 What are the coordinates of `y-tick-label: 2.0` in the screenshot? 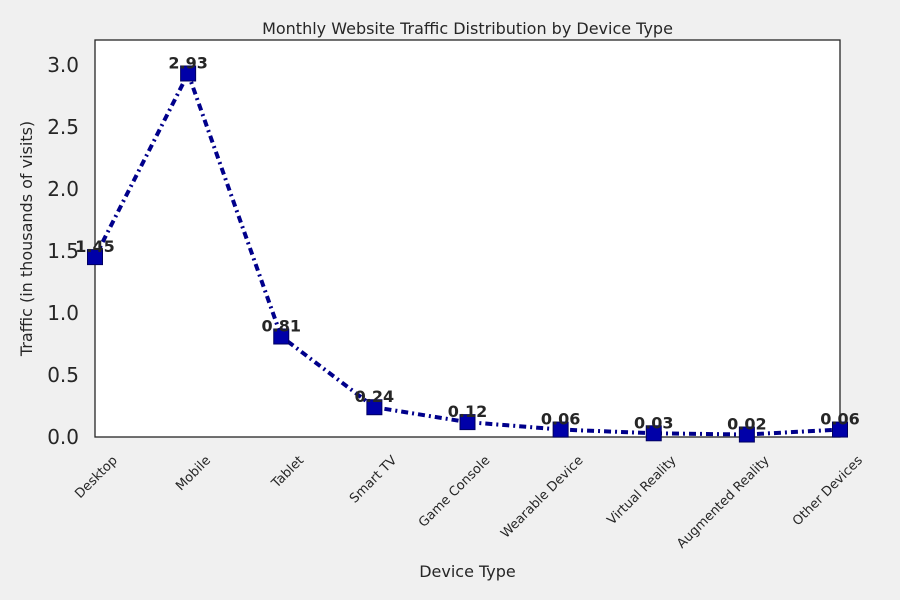 It's located at (63, 189).